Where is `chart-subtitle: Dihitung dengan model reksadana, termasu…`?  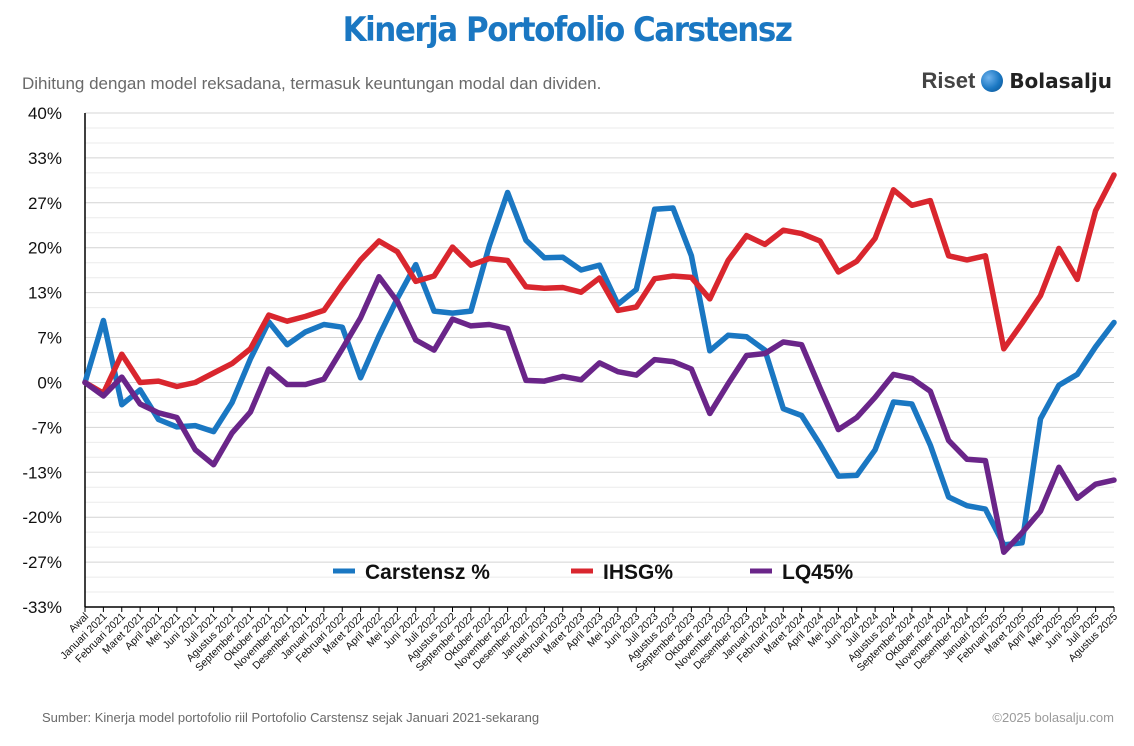
chart-subtitle: Dihitung dengan model reksadana, termasu… is located at coordinates (312, 83).